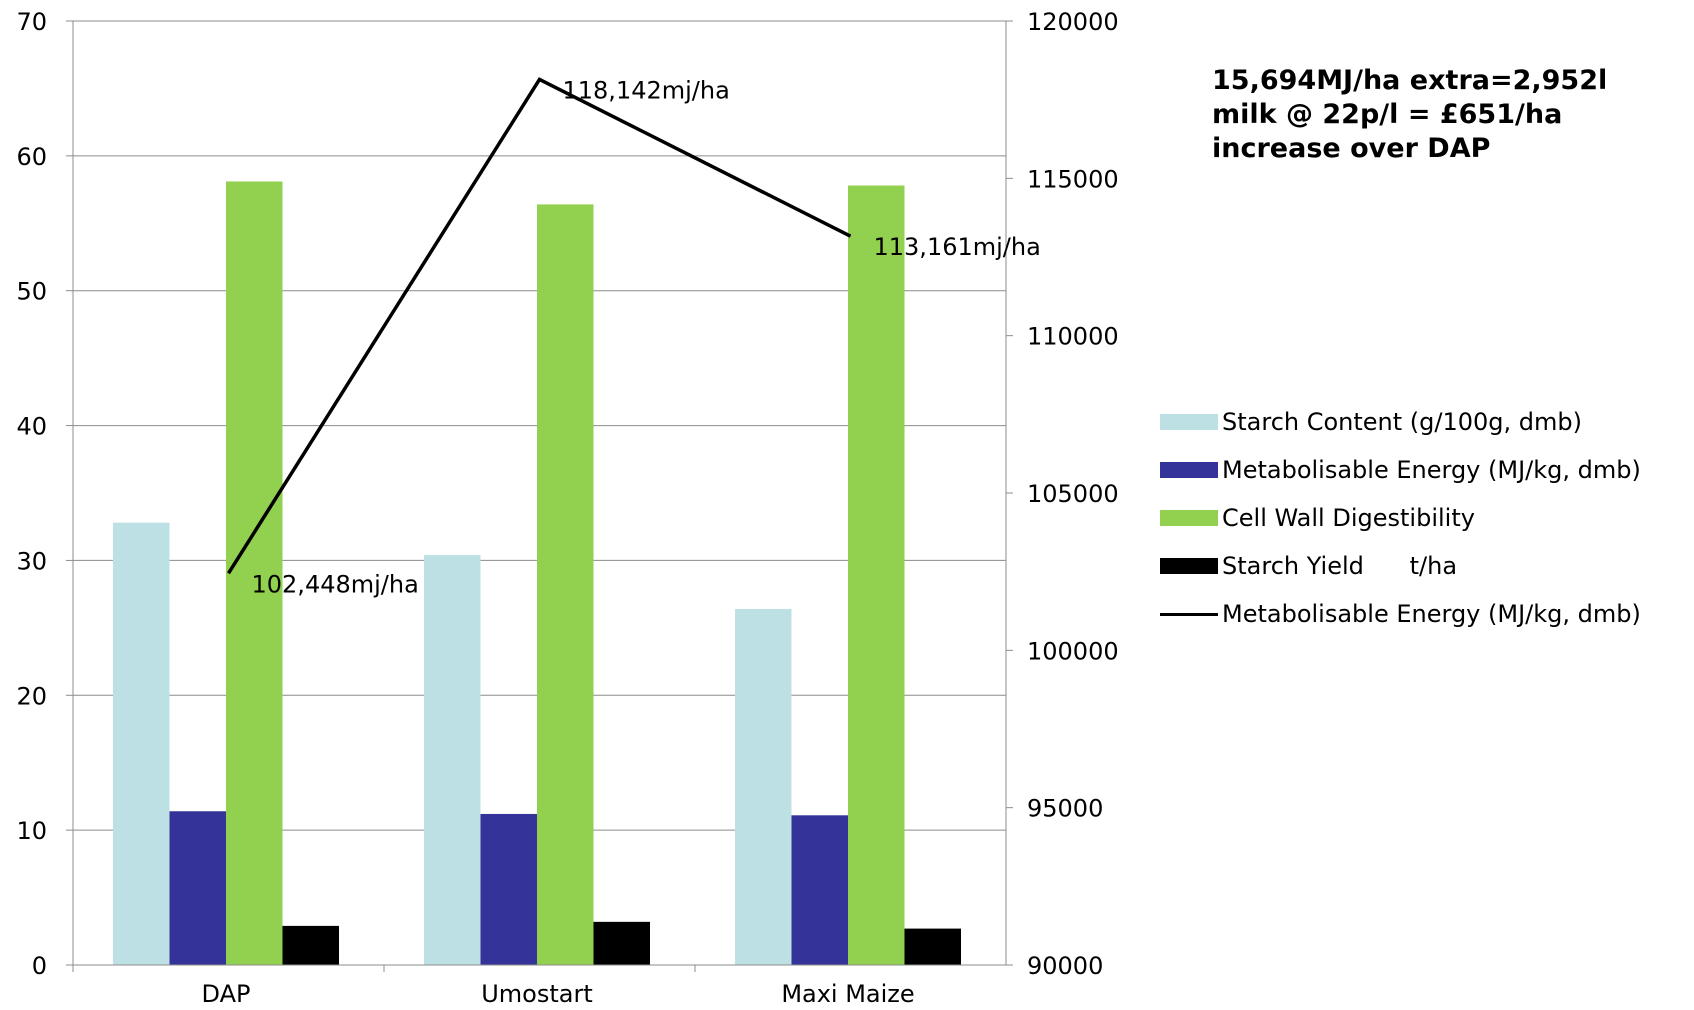 This screenshot has width=1694, height=1010. Describe the element at coordinates (1410, 80) in the screenshot. I see `annotation-line-1: 15,694MJ/ha extra=2,952l` at that location.